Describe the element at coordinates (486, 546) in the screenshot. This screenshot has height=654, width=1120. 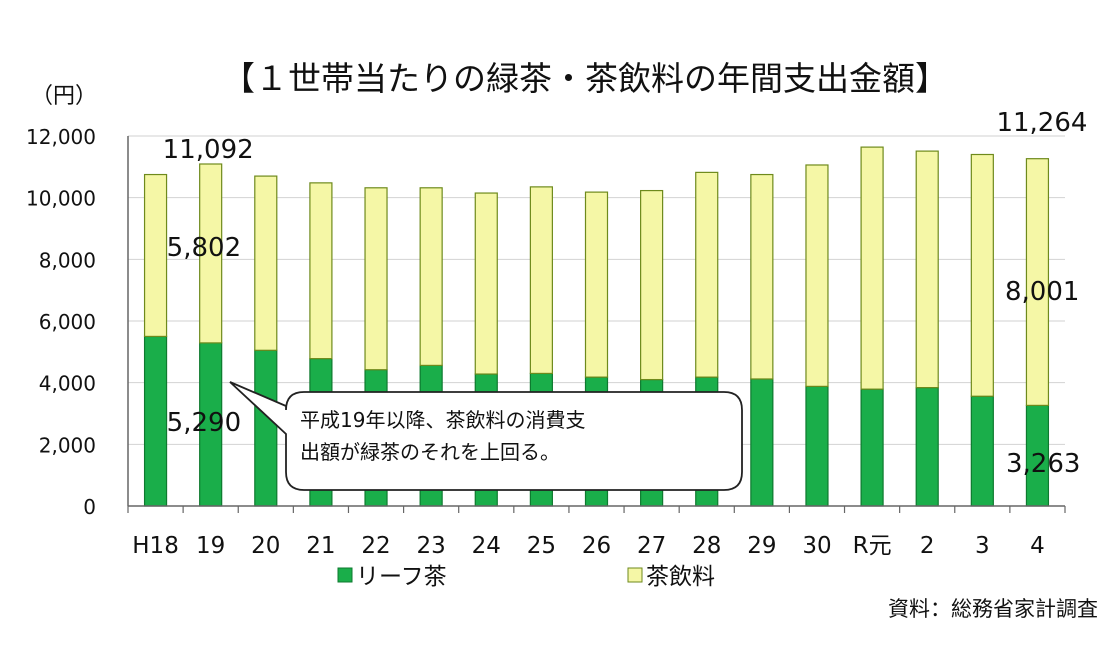
I see `x-tick-label: 24` at that location.